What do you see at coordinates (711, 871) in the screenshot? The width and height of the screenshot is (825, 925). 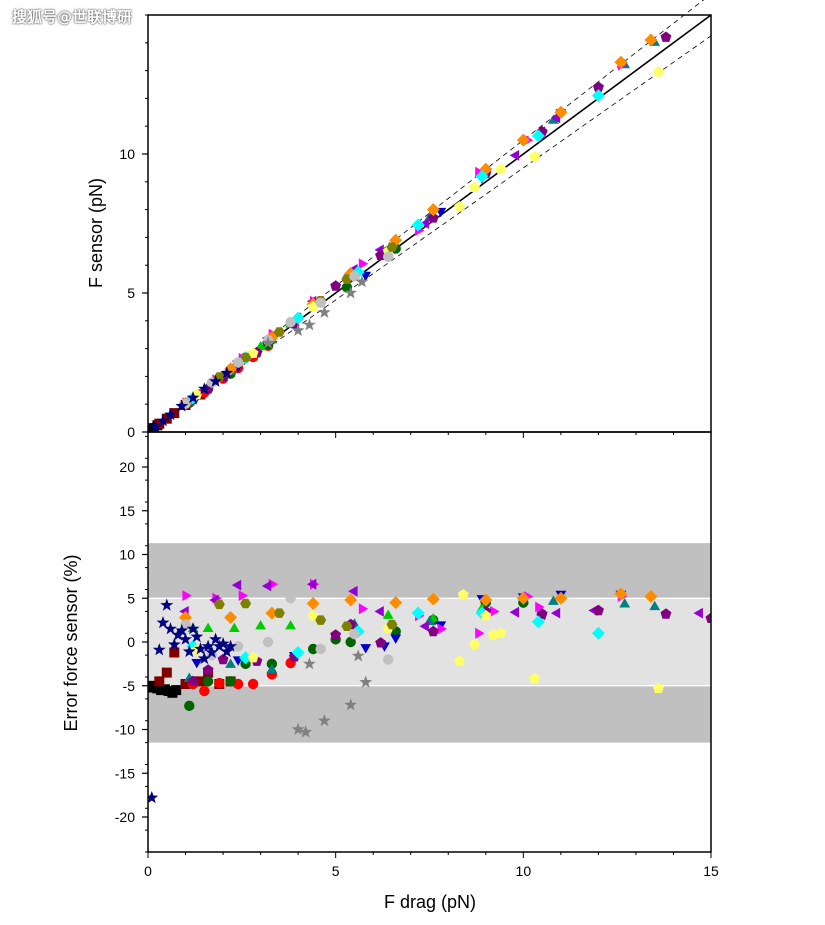 I see `x-tick-label: 15` at bounding box center [711, 871].